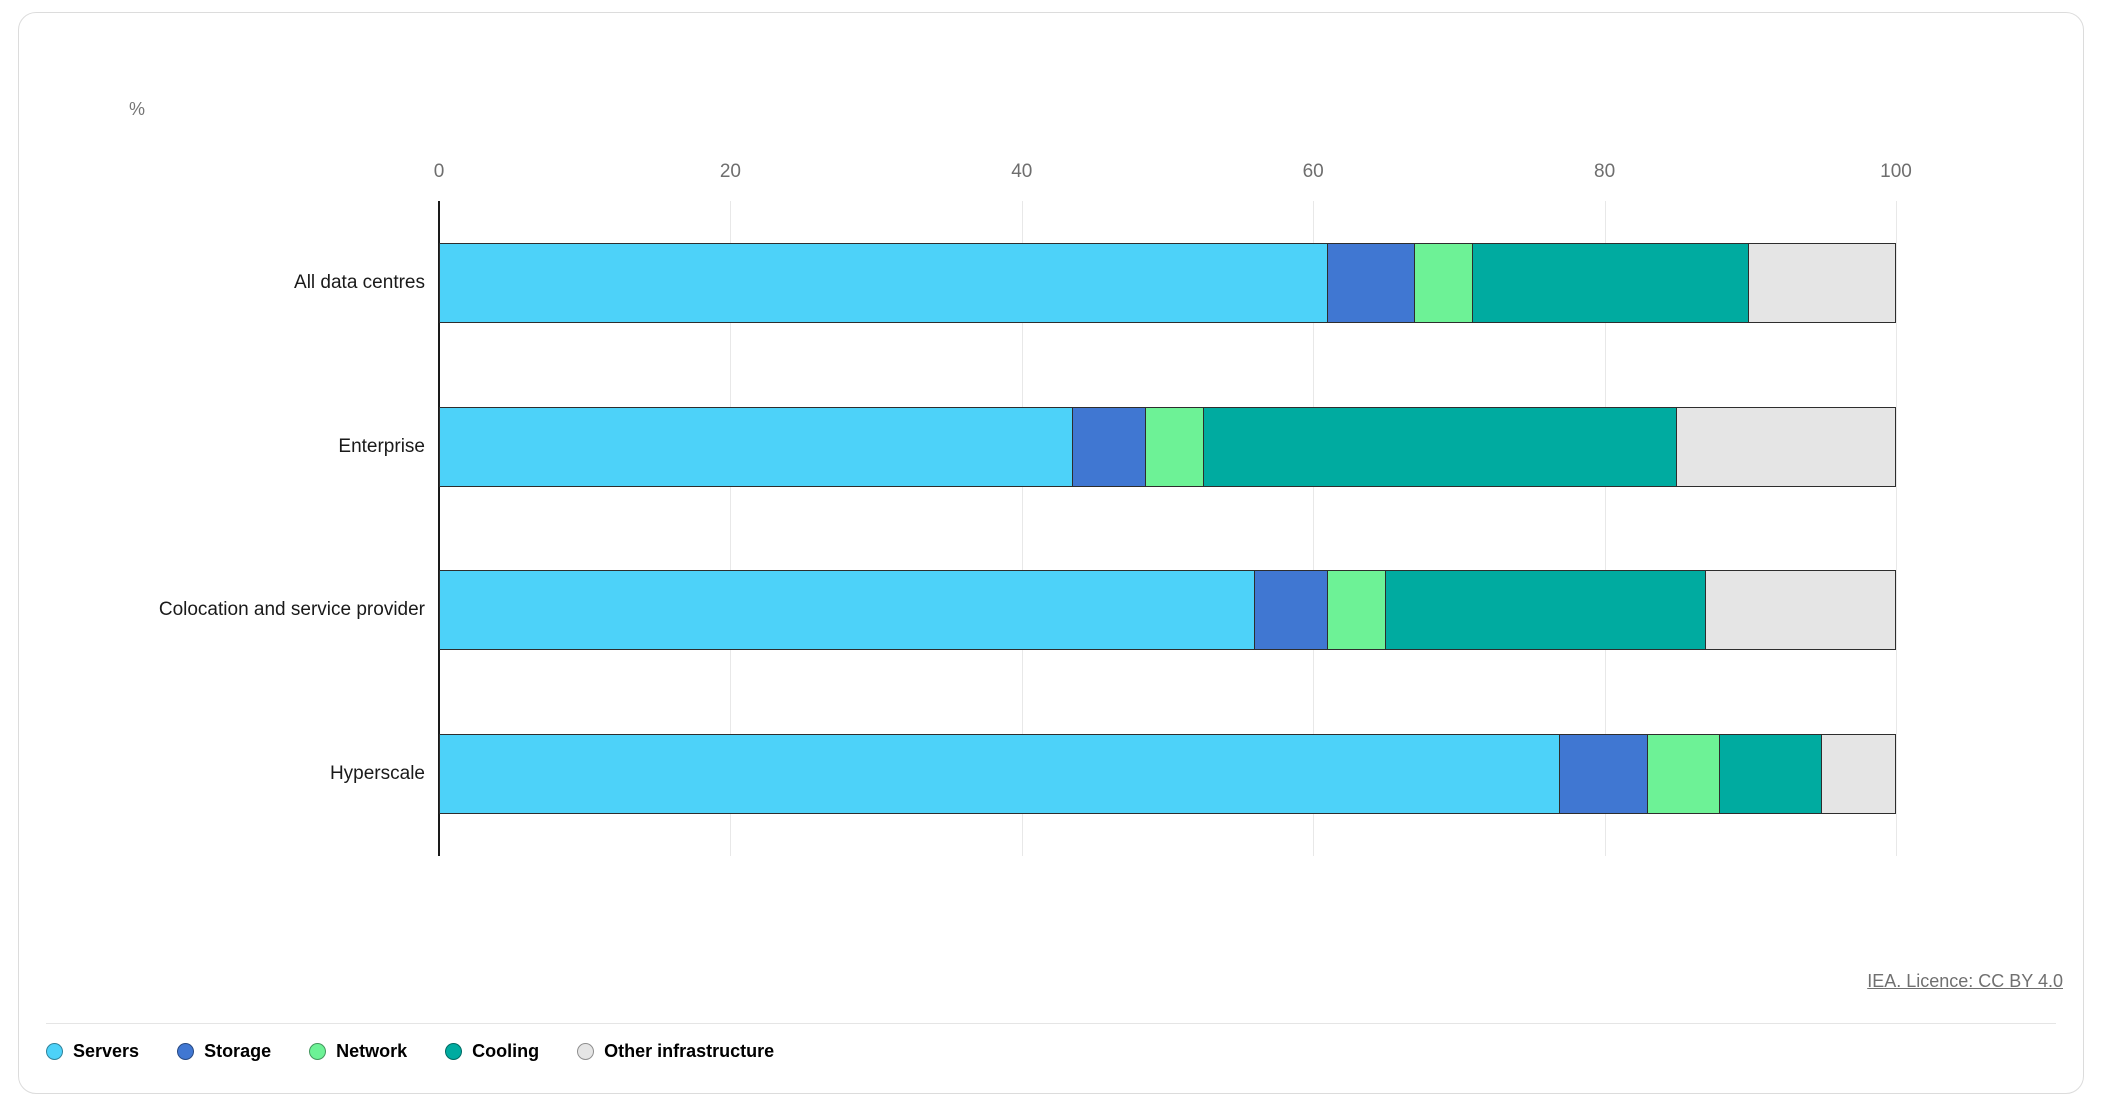 Image resolution: width=2102 pixels, height=1106 pixels. I want to click on x-tick-label: 100, so click(1896, 171).